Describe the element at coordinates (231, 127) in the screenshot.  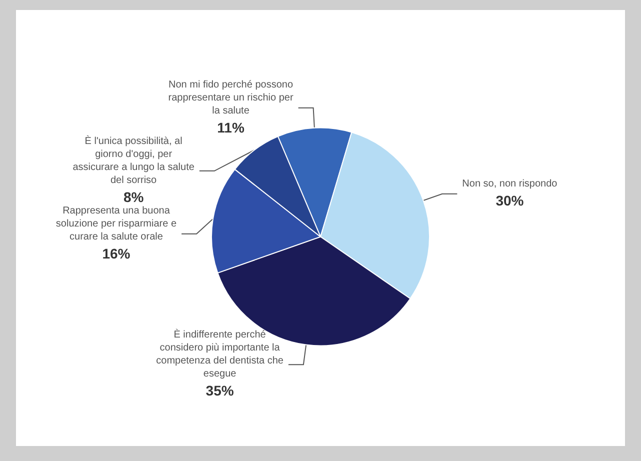
I see `data-label: 11%` at that location.